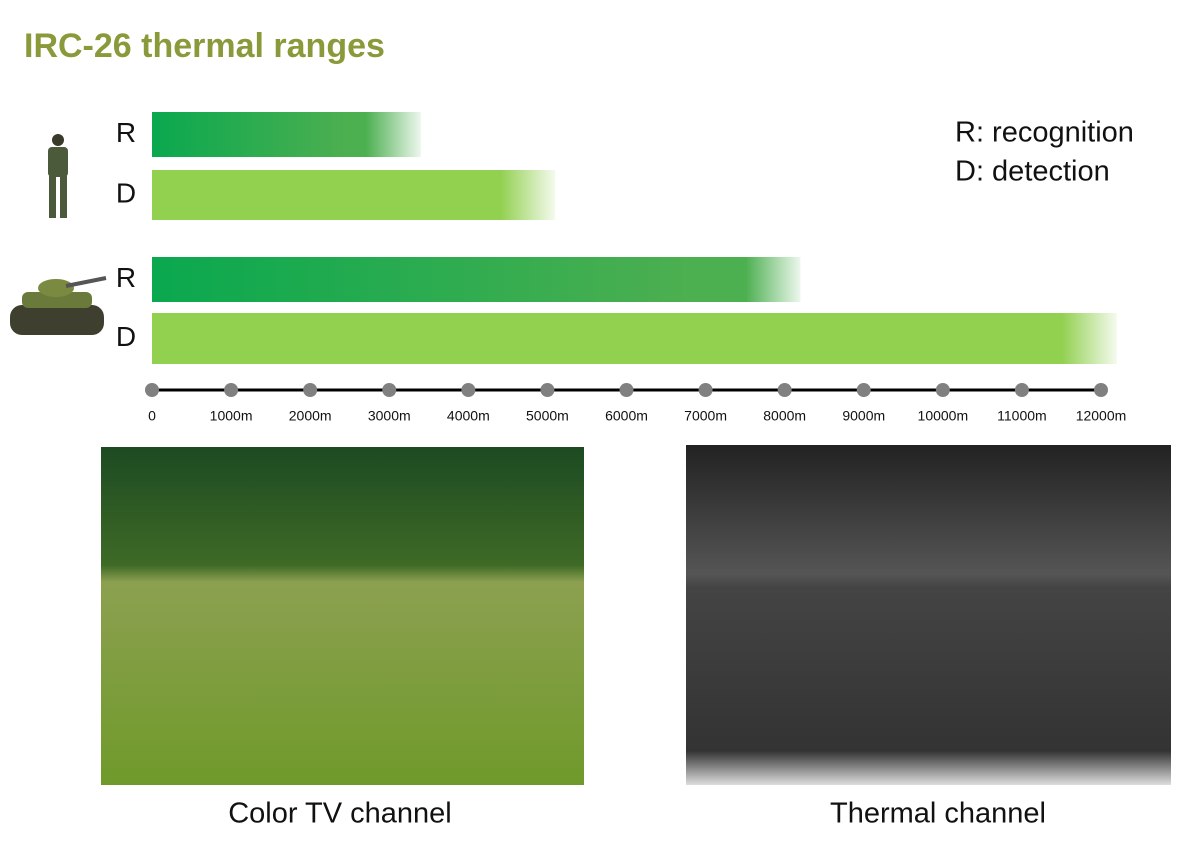 Image resolution: width=1188 pixels, height=851 pixels. What do you see at coordinates (389, 416) in the screenshot?
I see `x-tick-label: 3000m` at bounding box center [389, 416].